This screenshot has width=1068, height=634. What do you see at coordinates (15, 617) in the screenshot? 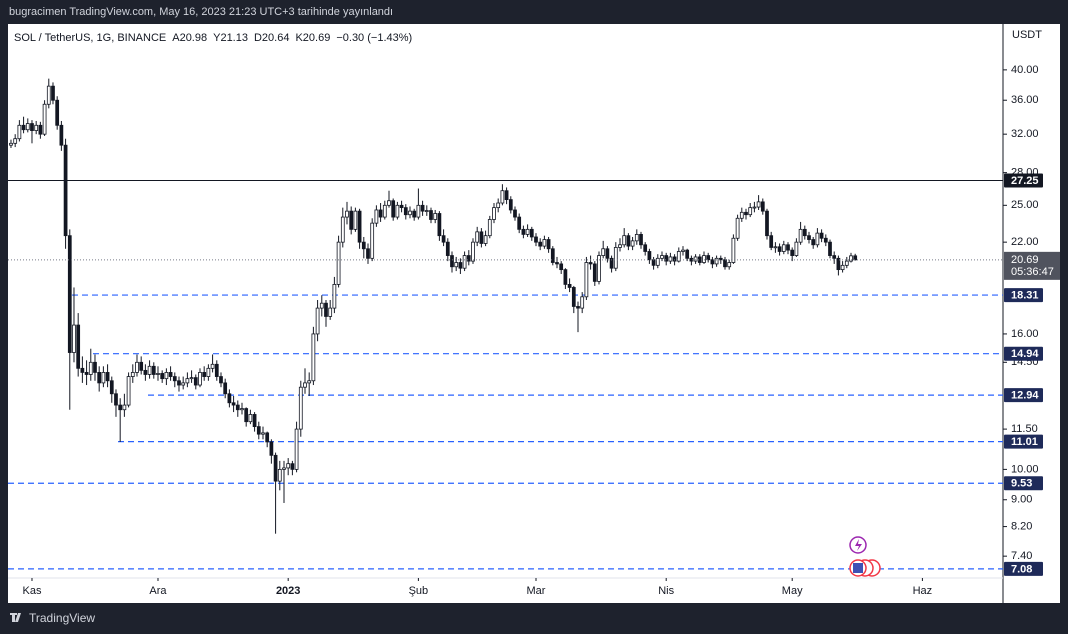
I see `brand-logo` at bounding box center [15, 617].